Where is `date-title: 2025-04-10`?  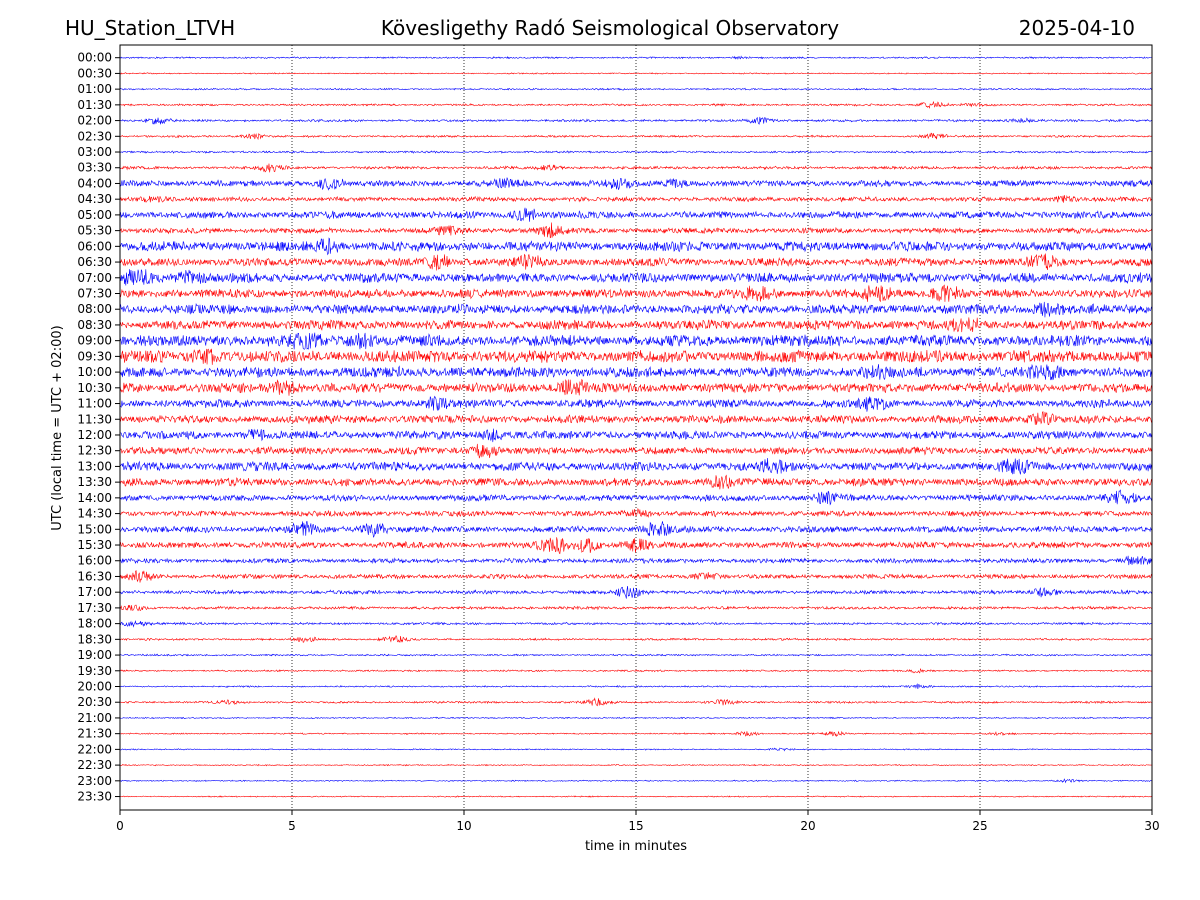
date-title: 2025-04-10 is located at coordinates (1077, 28).